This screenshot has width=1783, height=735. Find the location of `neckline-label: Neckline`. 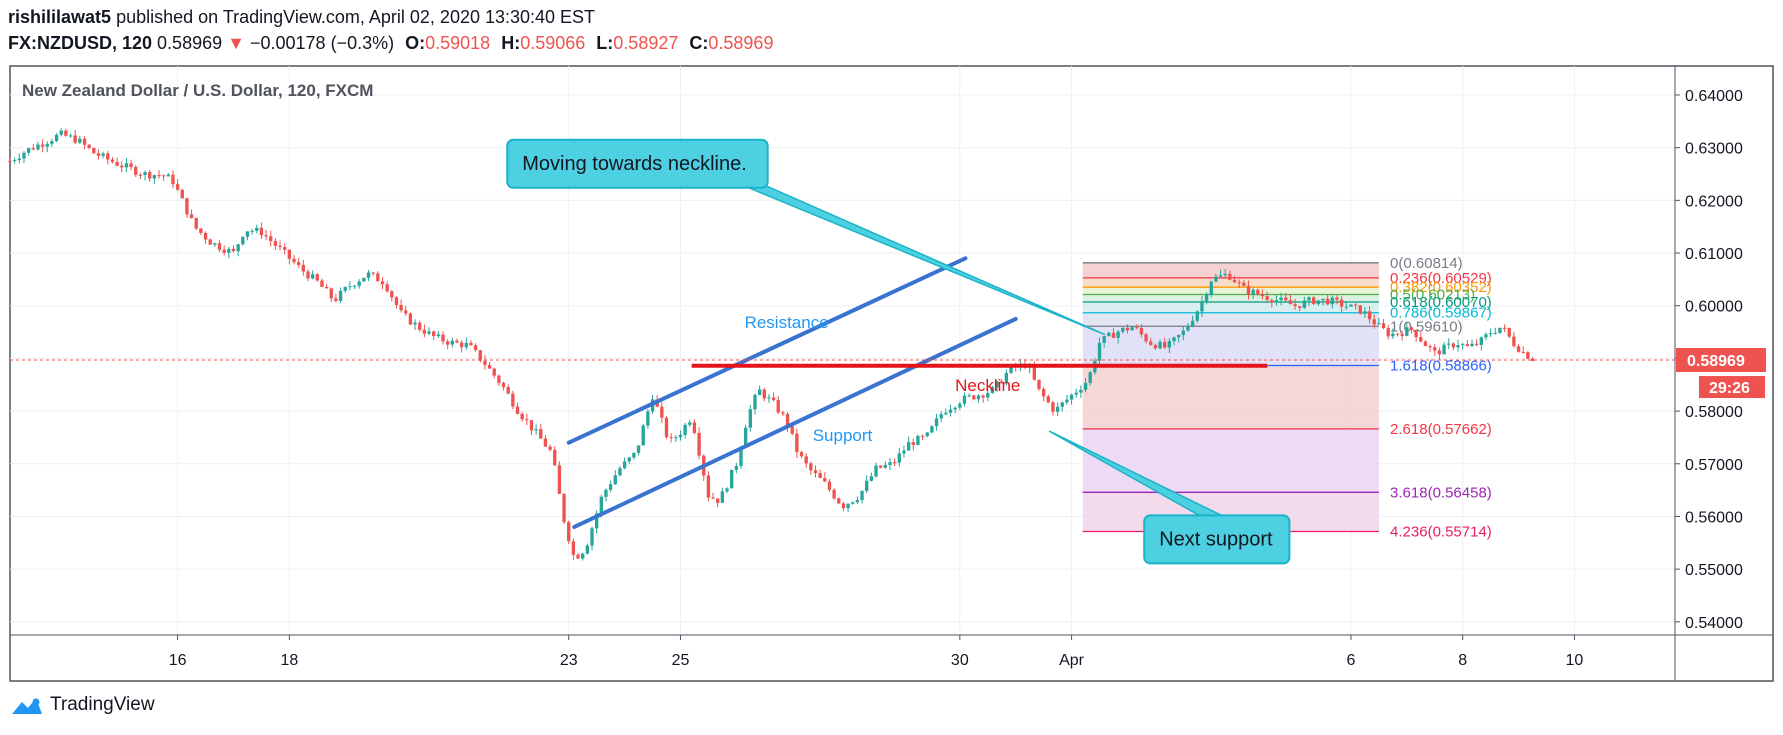

neckline-label: Neckline is located at coordinates (987, 385).